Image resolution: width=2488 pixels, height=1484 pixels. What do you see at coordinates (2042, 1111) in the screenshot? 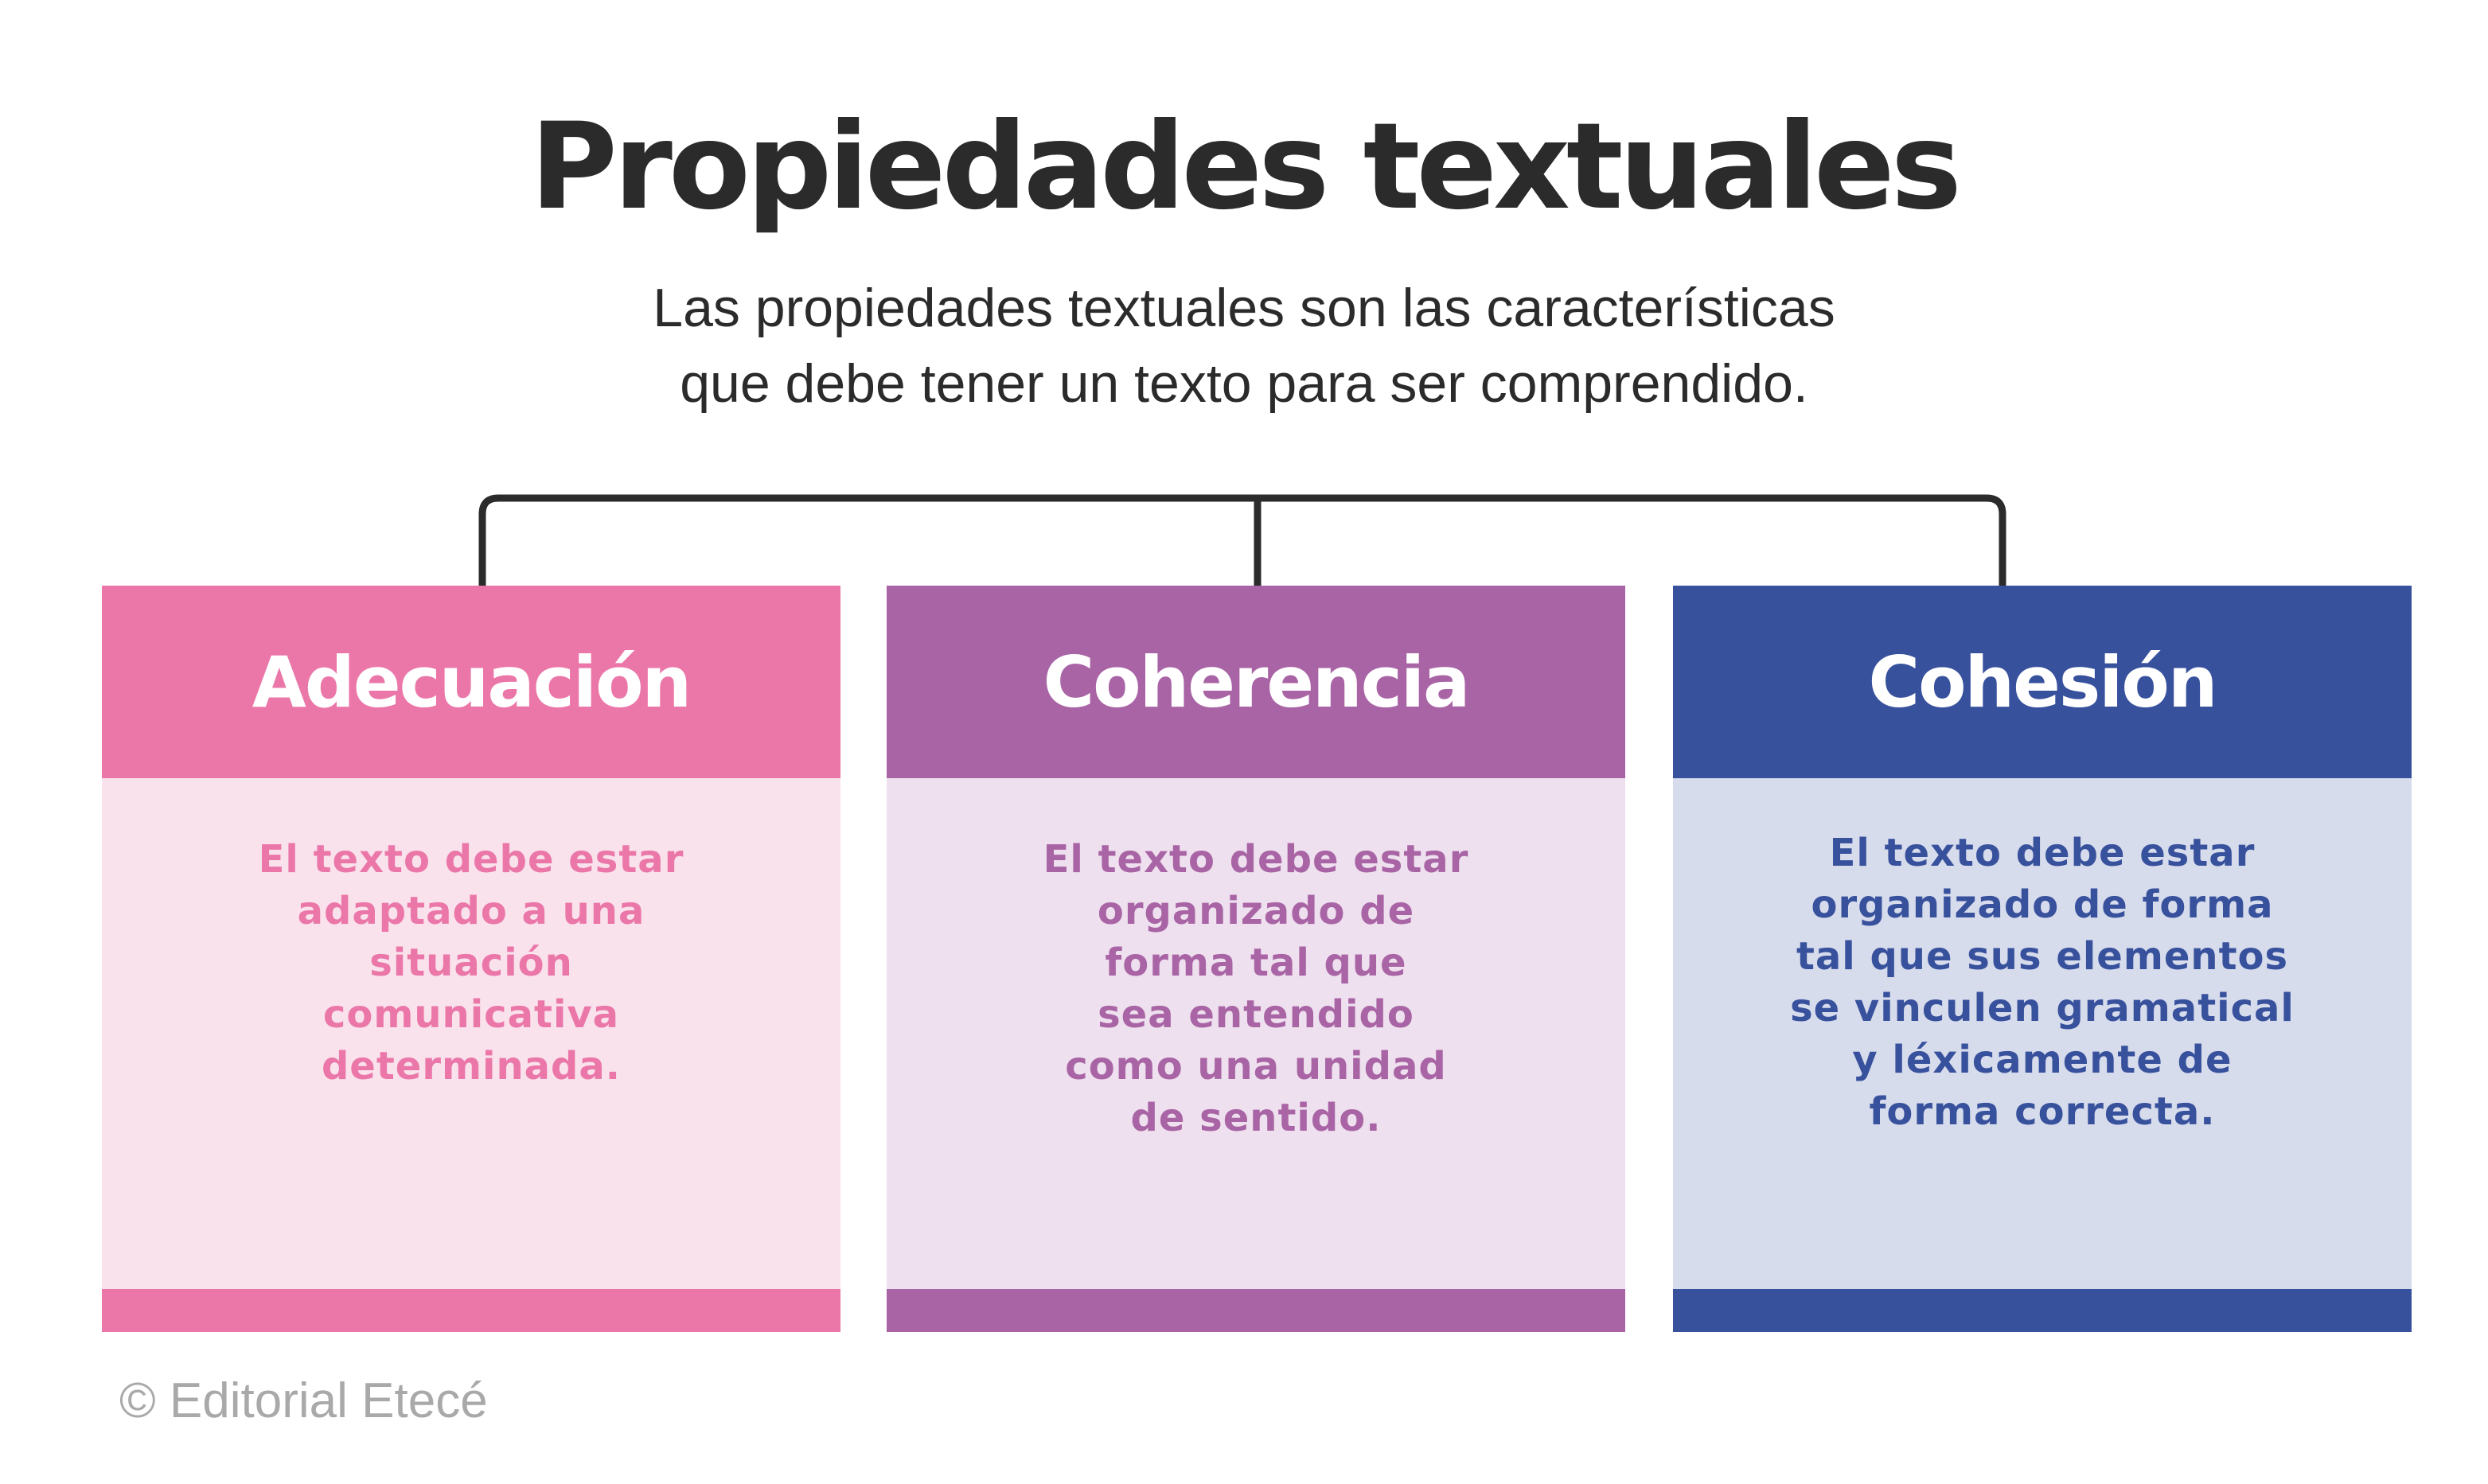
I see `card-text-line: forma correcta.` at bounding box center [2042, 1111].